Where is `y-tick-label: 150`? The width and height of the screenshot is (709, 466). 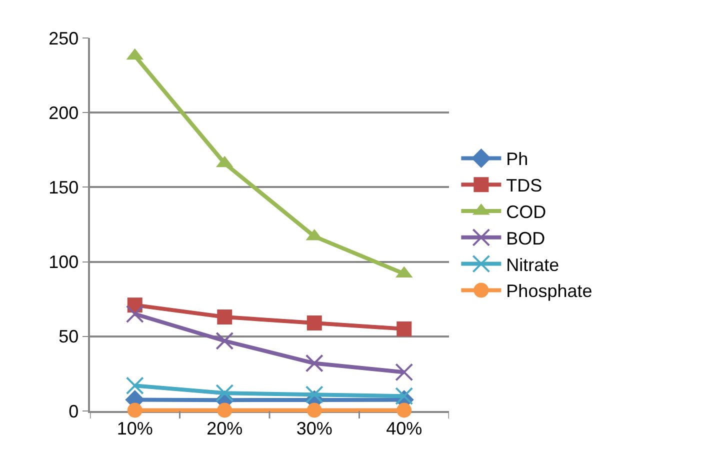 y-tick-label: 150 is located at coordinates (63, 188).